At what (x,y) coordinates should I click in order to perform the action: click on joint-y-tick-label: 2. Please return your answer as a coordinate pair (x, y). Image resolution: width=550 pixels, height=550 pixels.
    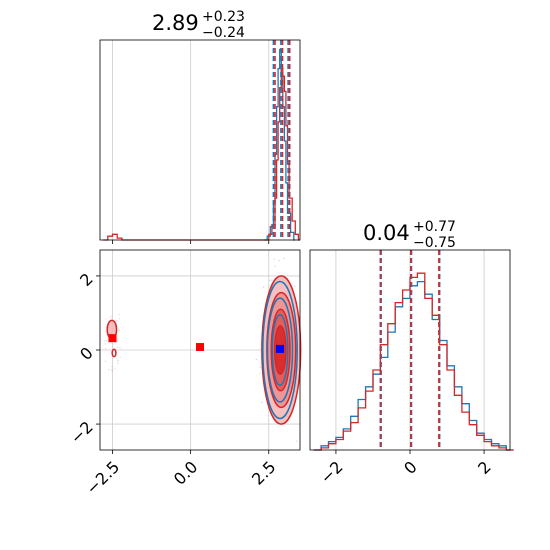
    Looking at the image, I should click on (86, 279).